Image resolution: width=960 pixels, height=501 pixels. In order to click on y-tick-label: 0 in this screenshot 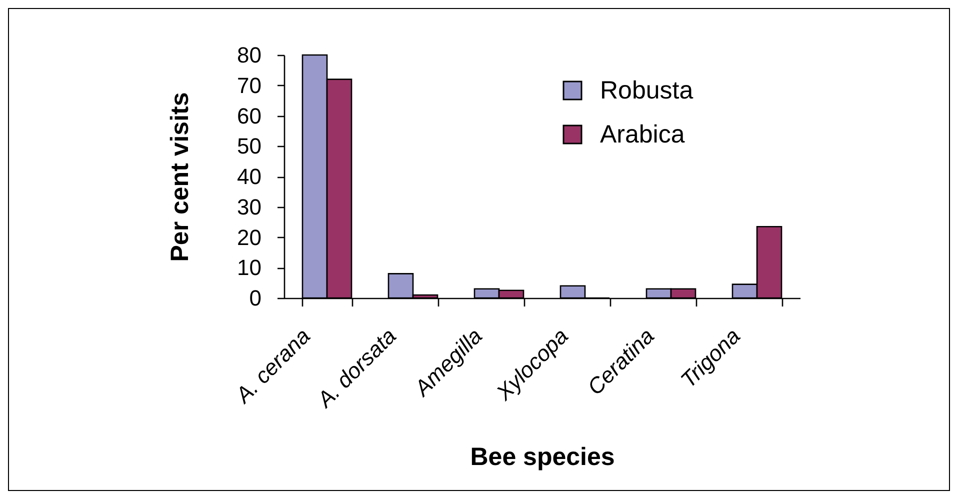, I will do `click(255, 298)`.